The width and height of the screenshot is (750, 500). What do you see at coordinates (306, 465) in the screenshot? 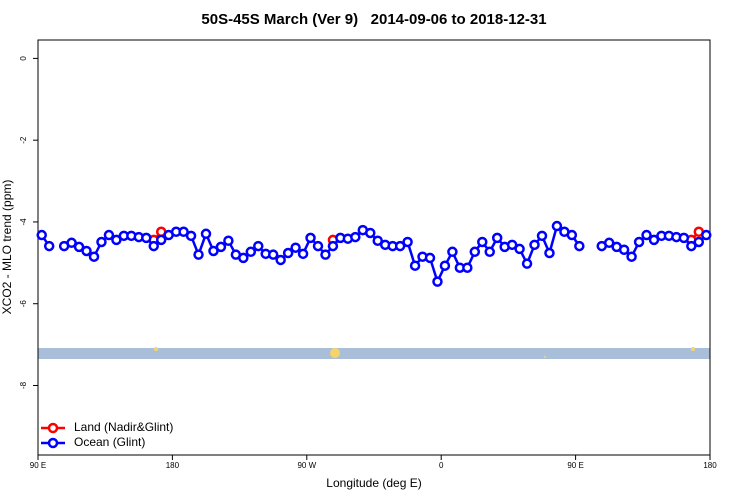
I see `x-tick-label: 90 W` at bounding box center [306, 465].